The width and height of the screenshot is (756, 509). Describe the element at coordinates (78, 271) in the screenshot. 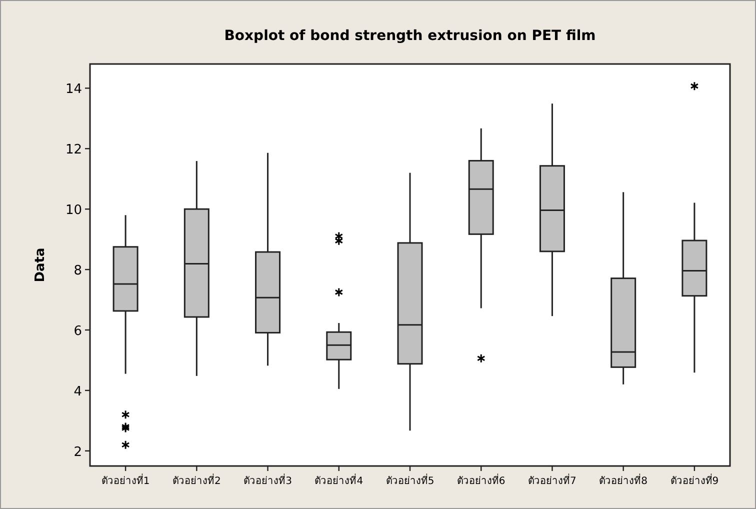

I see `y-tick-label: 8` at that location.